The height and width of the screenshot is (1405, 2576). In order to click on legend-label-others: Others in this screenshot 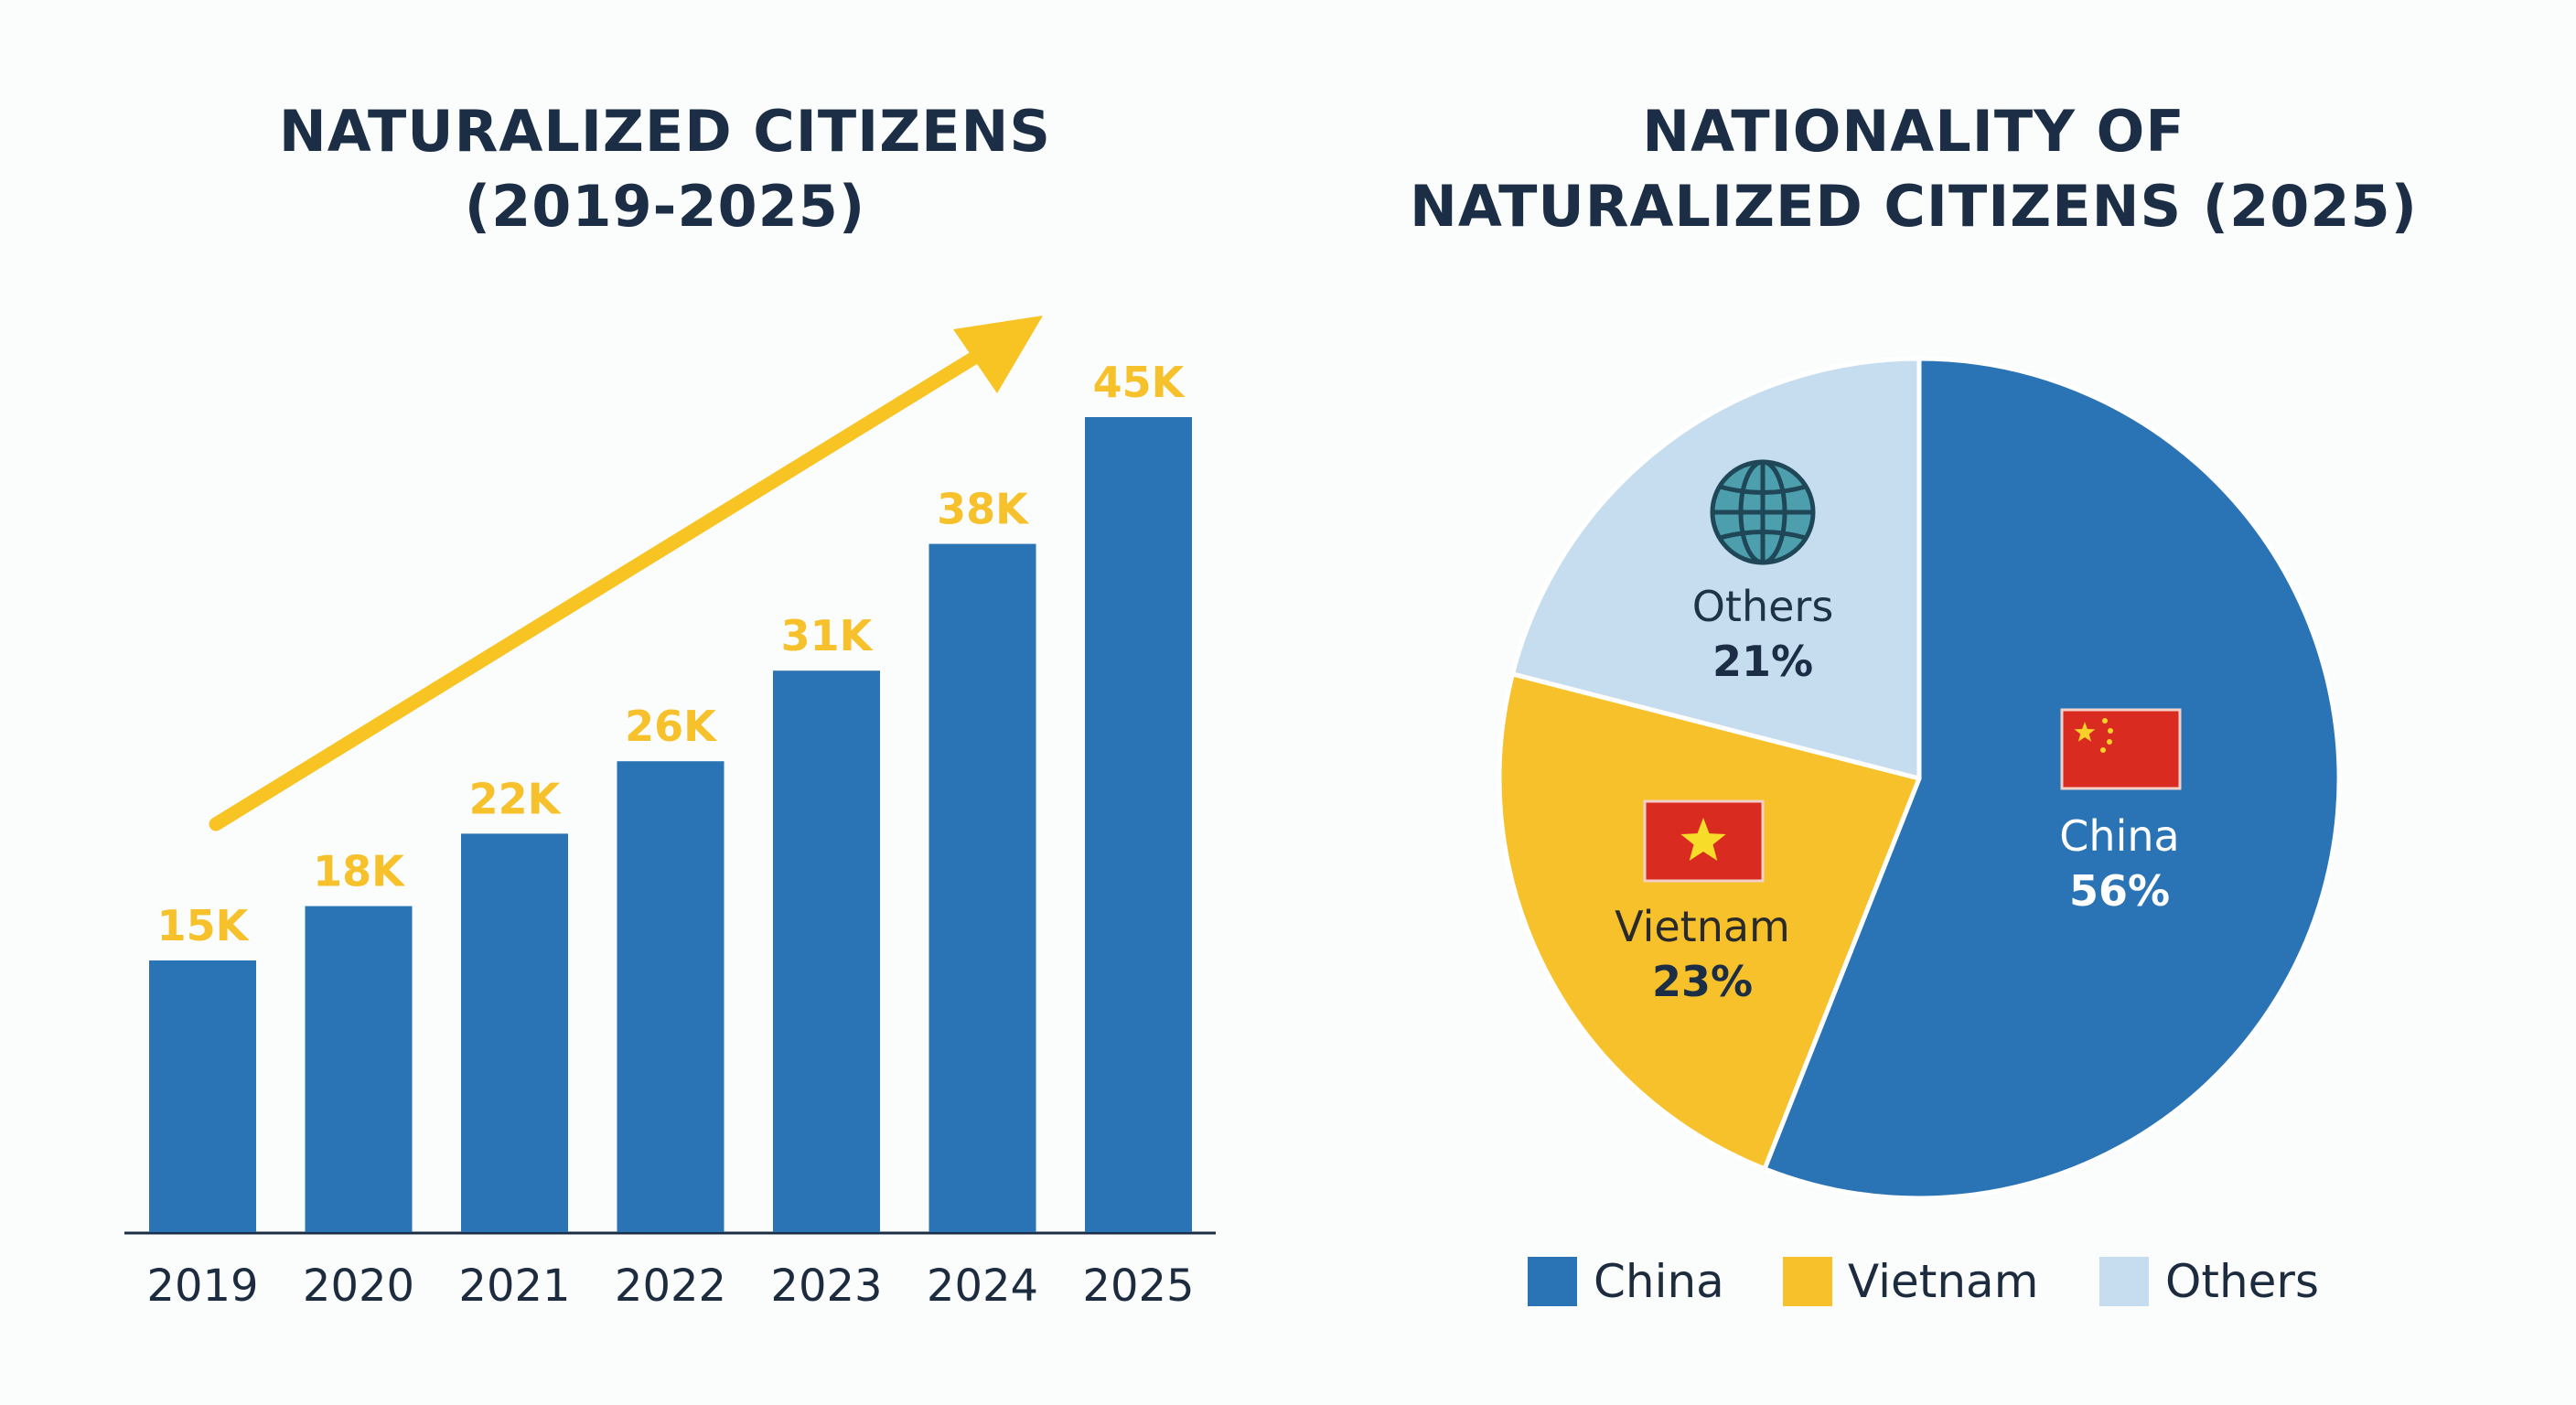, I will do `click(2242, 1281)`.